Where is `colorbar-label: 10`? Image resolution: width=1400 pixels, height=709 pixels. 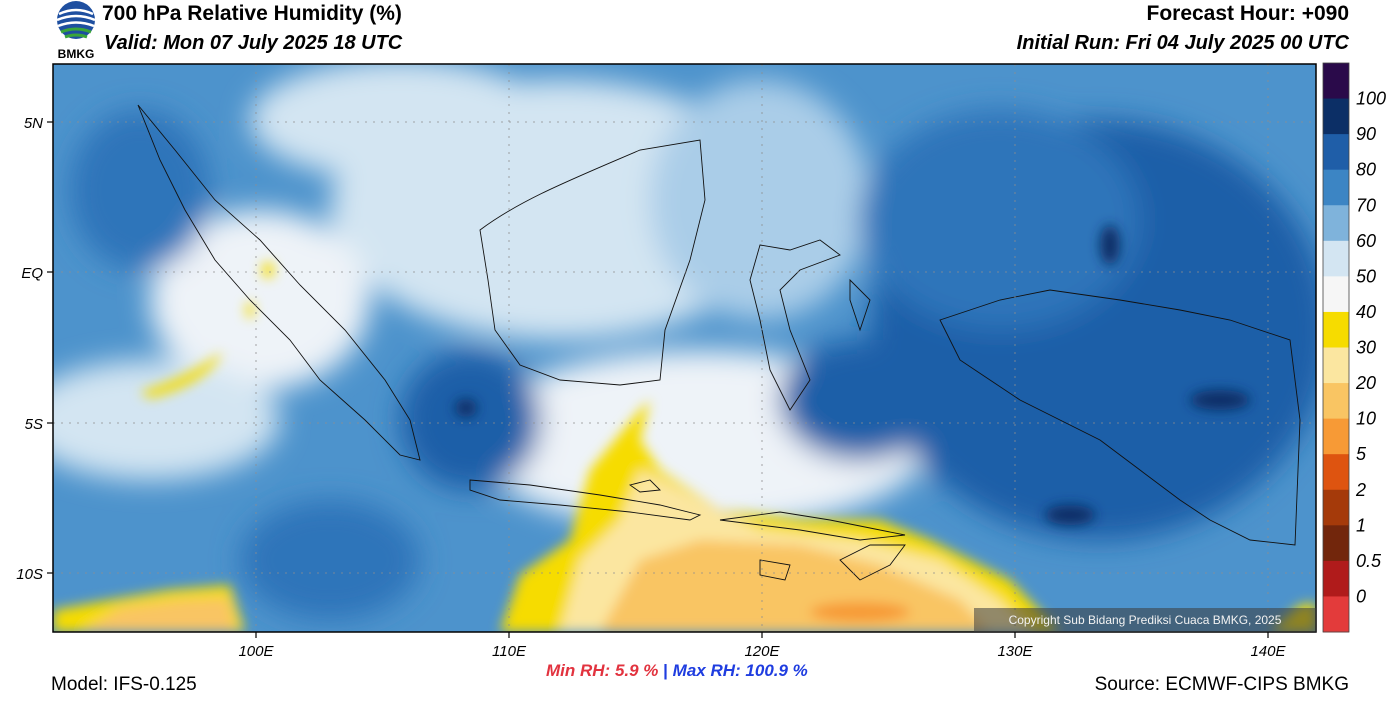 colorbar-label: 10 is located at coordinates (1366, 419).